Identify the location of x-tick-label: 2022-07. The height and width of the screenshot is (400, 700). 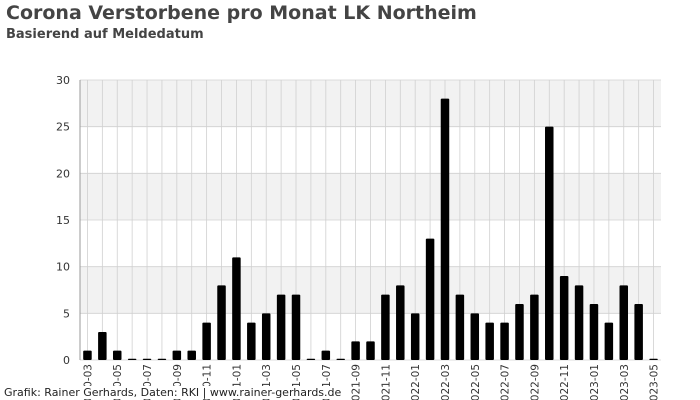
(506, 382).